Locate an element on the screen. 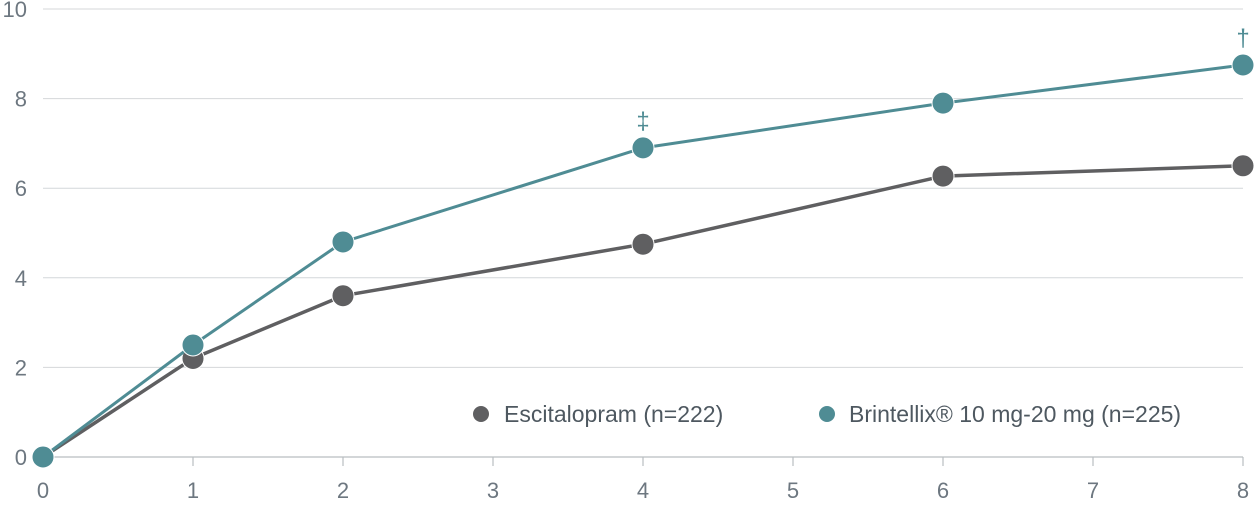  legend-label: Brintellix® 10 mg-20 mg (n=225) is located at coordinates (1015, 414).